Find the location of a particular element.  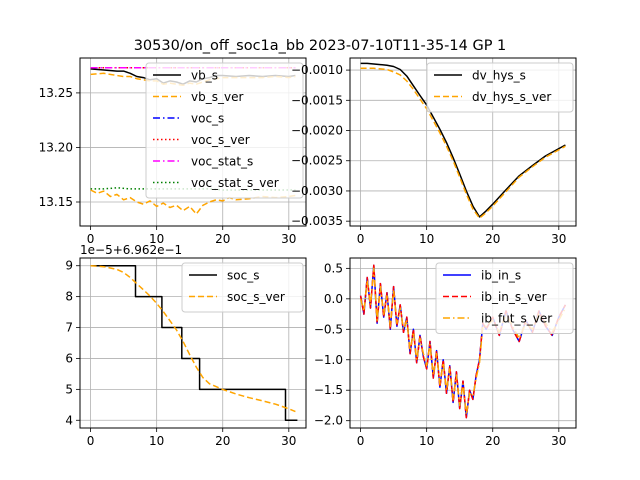

dv_hys-legend-box is located at coordinates (500, 87).